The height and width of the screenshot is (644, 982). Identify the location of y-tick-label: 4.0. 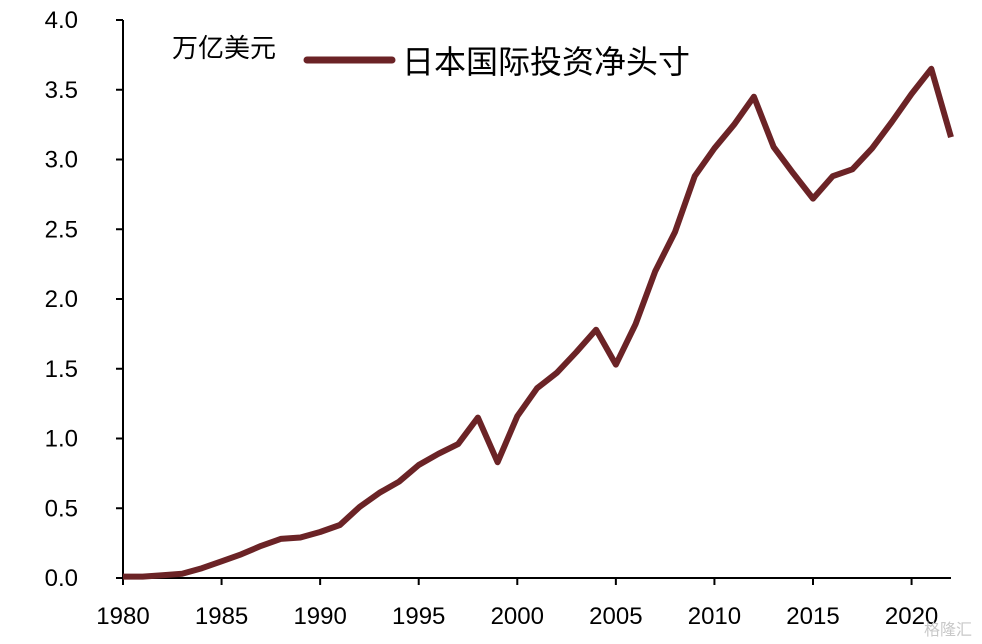
(61, 20).